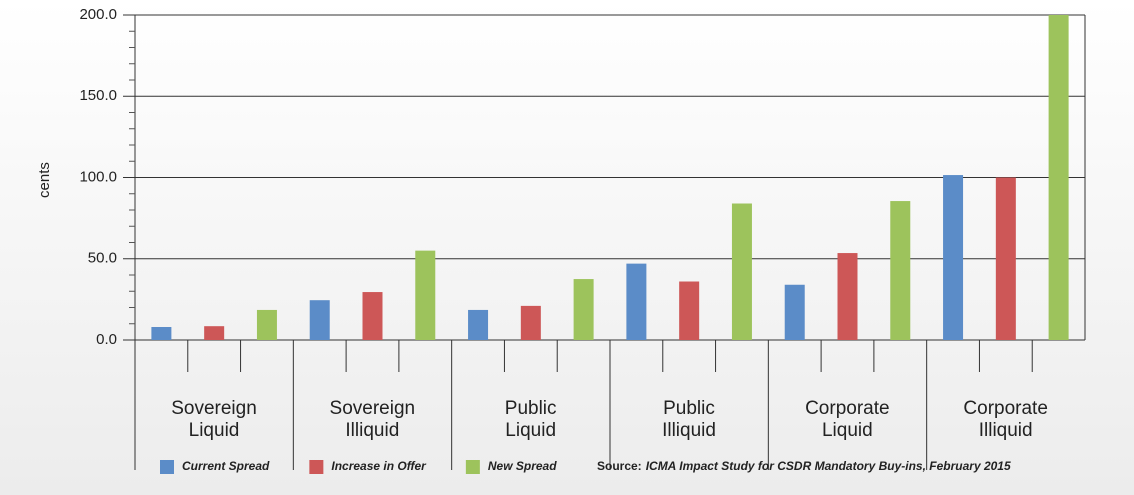 The image size is (1134, 495). What do you see at coordinates (530, 419) in the screenshot?
I see `x-tick-label: Public Liquid` at bounding box center [530, 419].